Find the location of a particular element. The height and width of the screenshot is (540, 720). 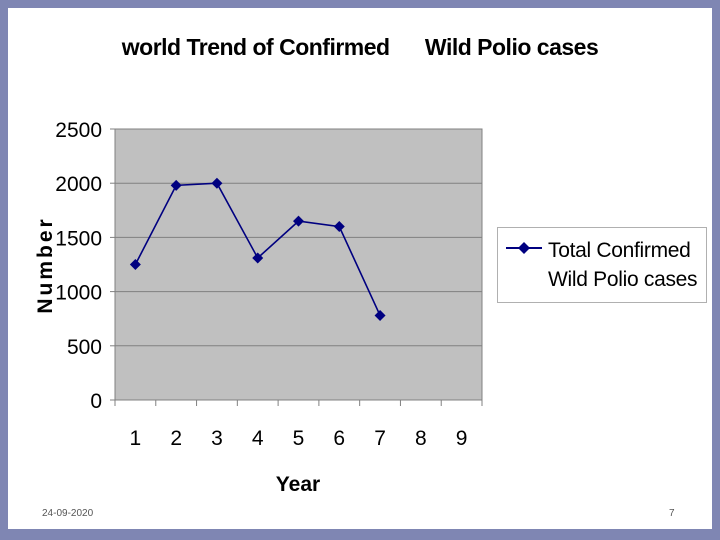

x-tick-label: 3 is located at coordinates (217, 438).